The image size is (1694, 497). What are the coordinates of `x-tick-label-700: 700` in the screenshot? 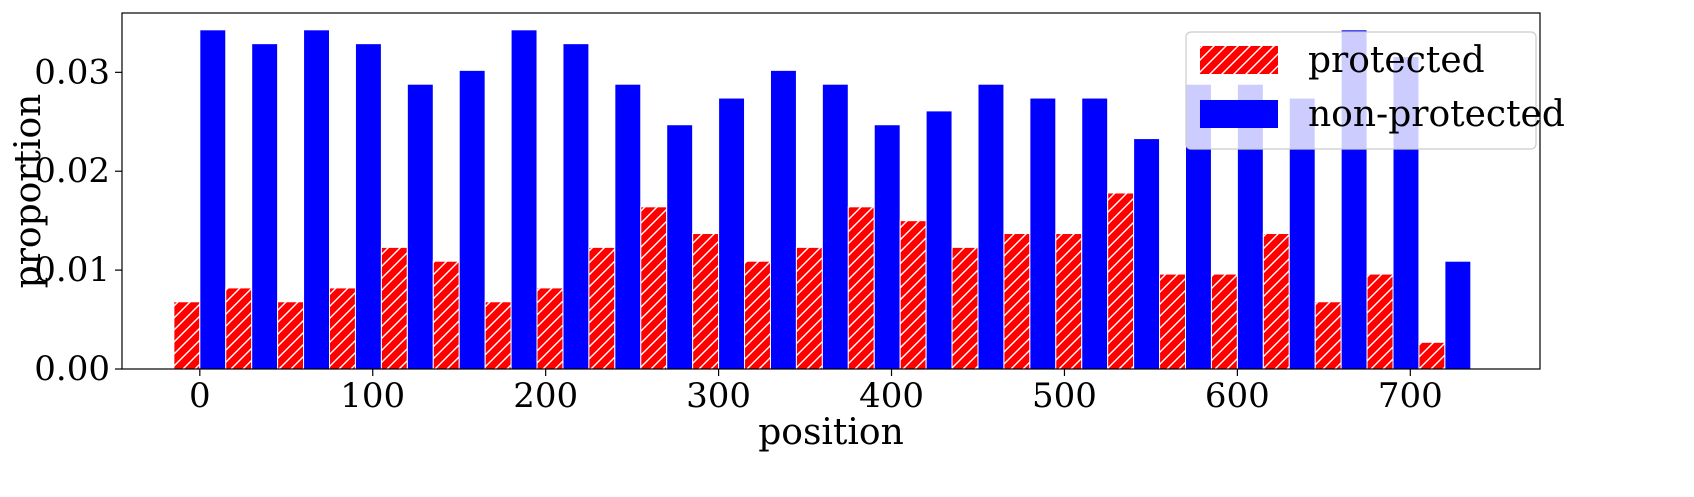 It's located at (1410, 396).